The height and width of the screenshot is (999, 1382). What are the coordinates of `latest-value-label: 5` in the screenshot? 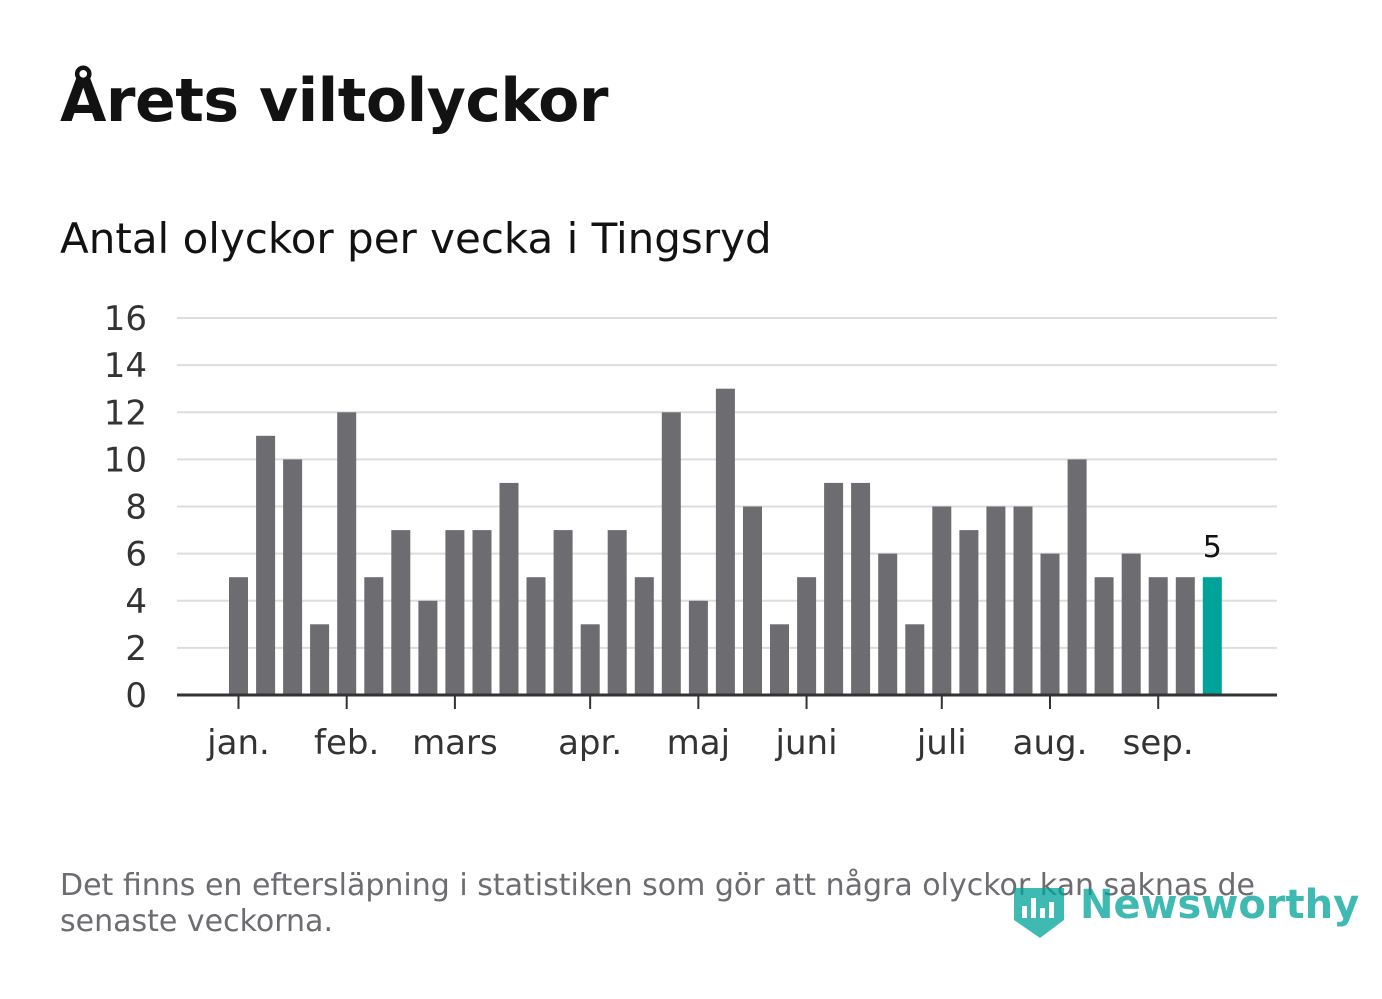 It's located at (1212, 547).